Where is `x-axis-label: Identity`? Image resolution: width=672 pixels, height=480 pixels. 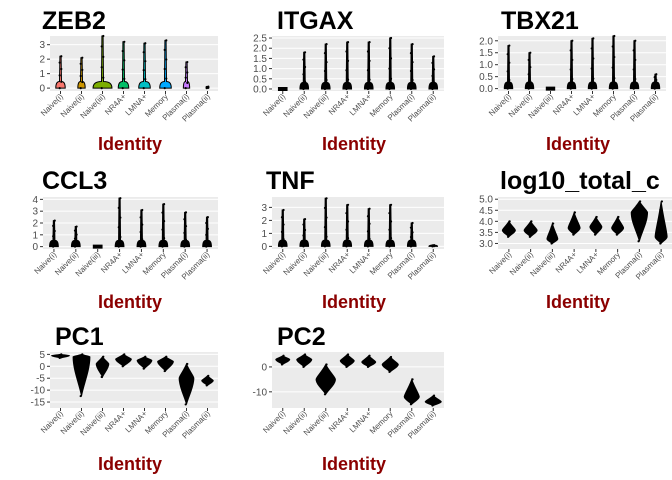 x-axis-label: Identity is located at coordinates (354, 302).